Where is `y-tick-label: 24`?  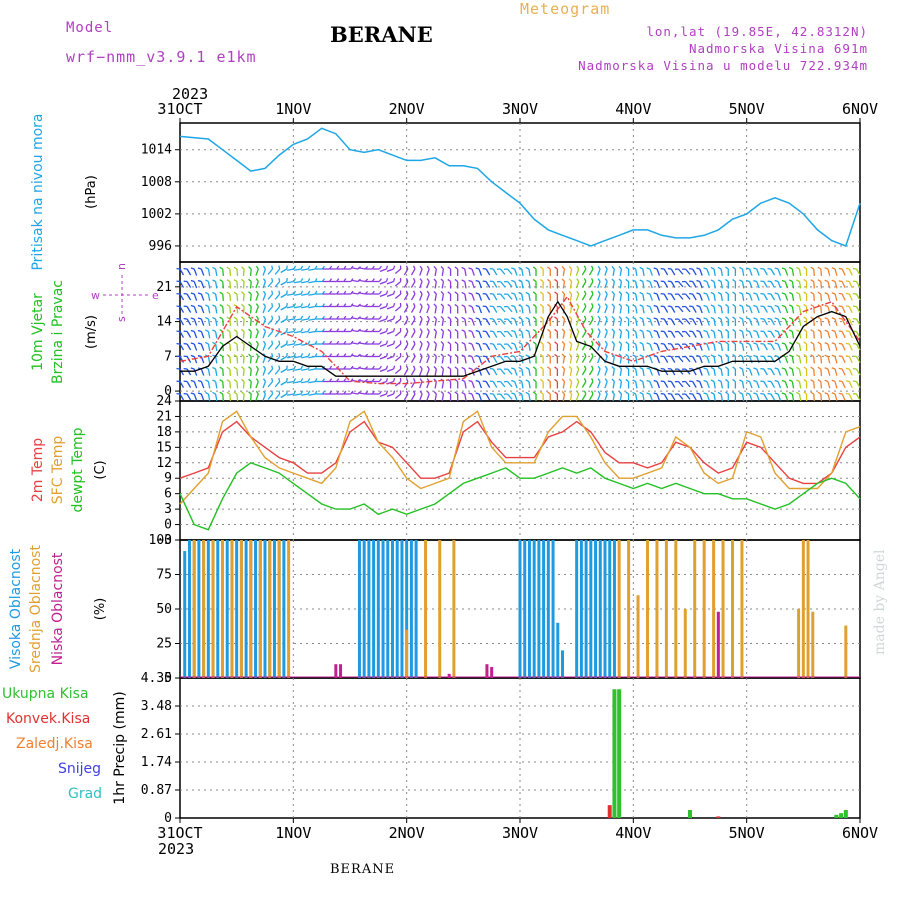 y-tick-label: 24 is located at coordinates (164, 401).